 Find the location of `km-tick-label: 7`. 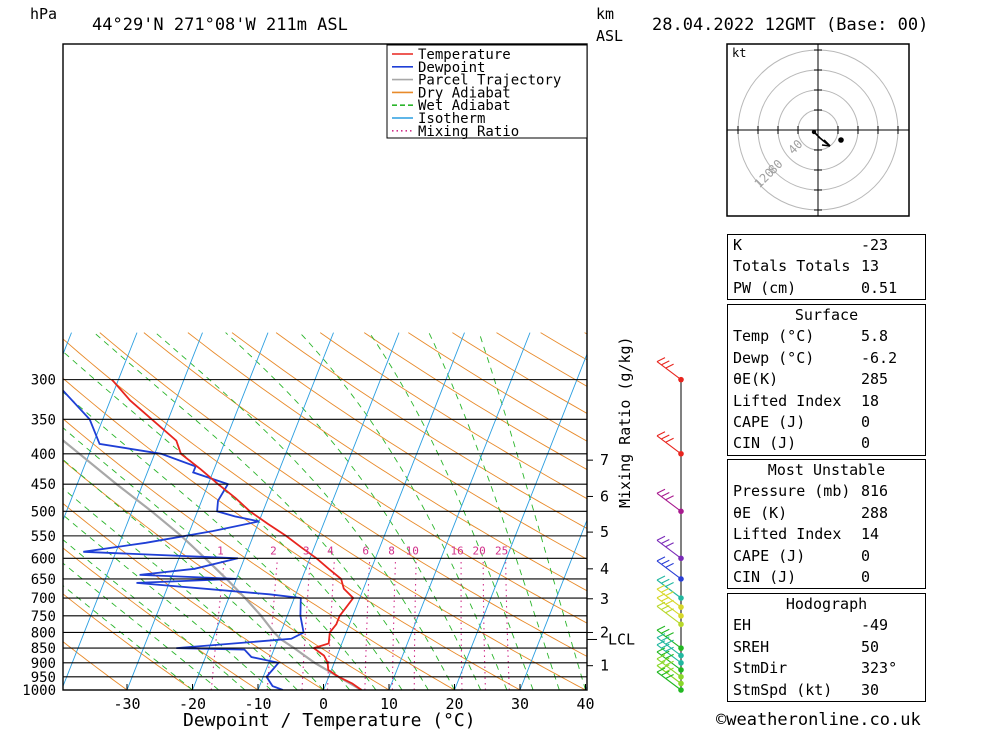

km-tick-label: 7 is located at coordinates (604, 460).